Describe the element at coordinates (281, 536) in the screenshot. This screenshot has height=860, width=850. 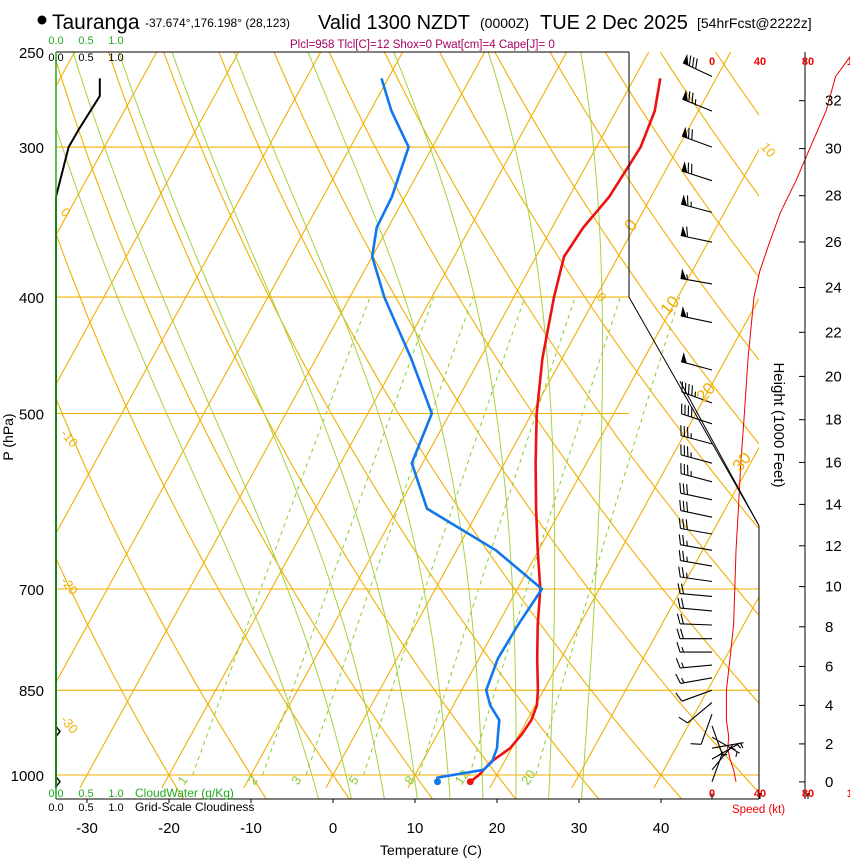
I see `mixing-ratio-line` at that location.